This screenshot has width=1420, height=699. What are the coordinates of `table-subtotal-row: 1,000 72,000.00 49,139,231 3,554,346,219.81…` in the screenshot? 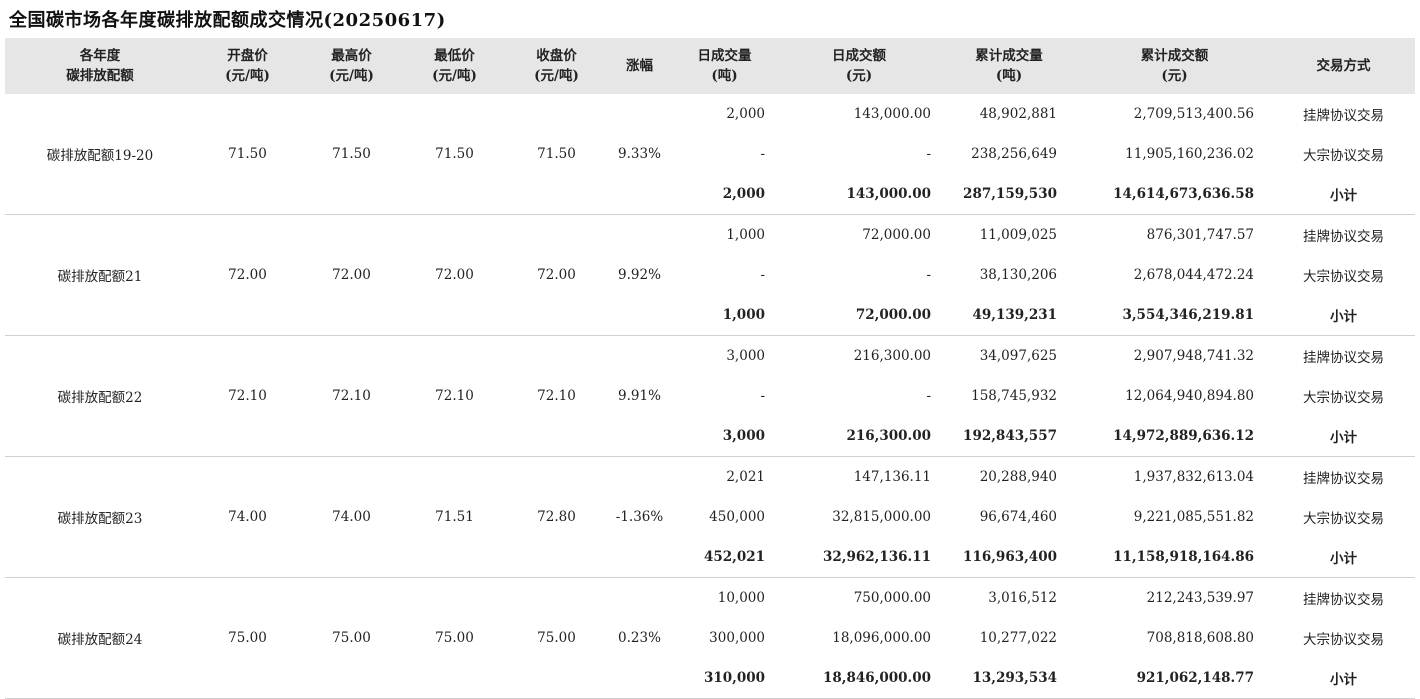 It's located at (710, 315).